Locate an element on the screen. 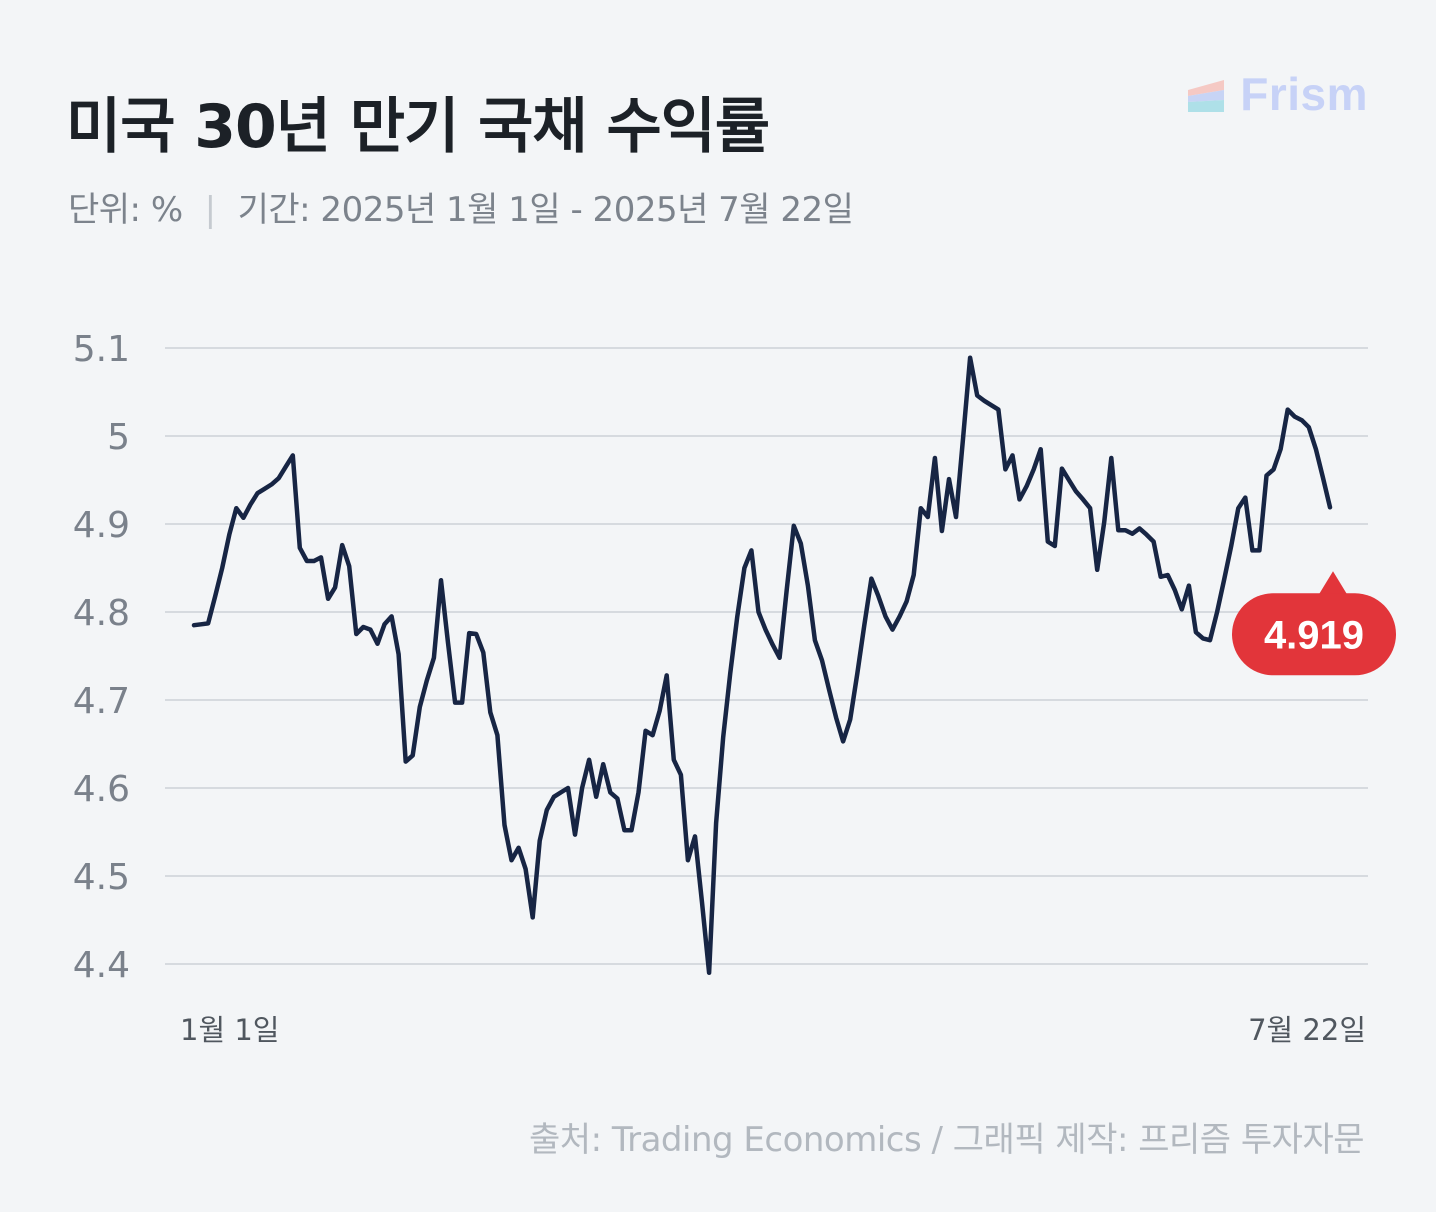 Image resolution: width=1436 pixels, height=1212 pixels. last-value-callout: 4.919 is located at coordinates (1314, 623).